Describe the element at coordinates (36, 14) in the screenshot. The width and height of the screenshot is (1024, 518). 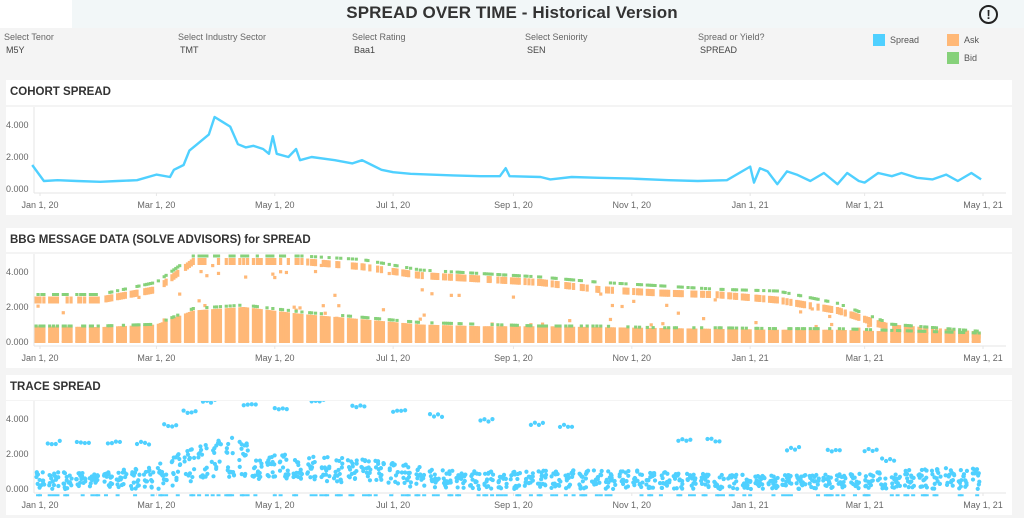
I see `logo-placeholder` at that location.